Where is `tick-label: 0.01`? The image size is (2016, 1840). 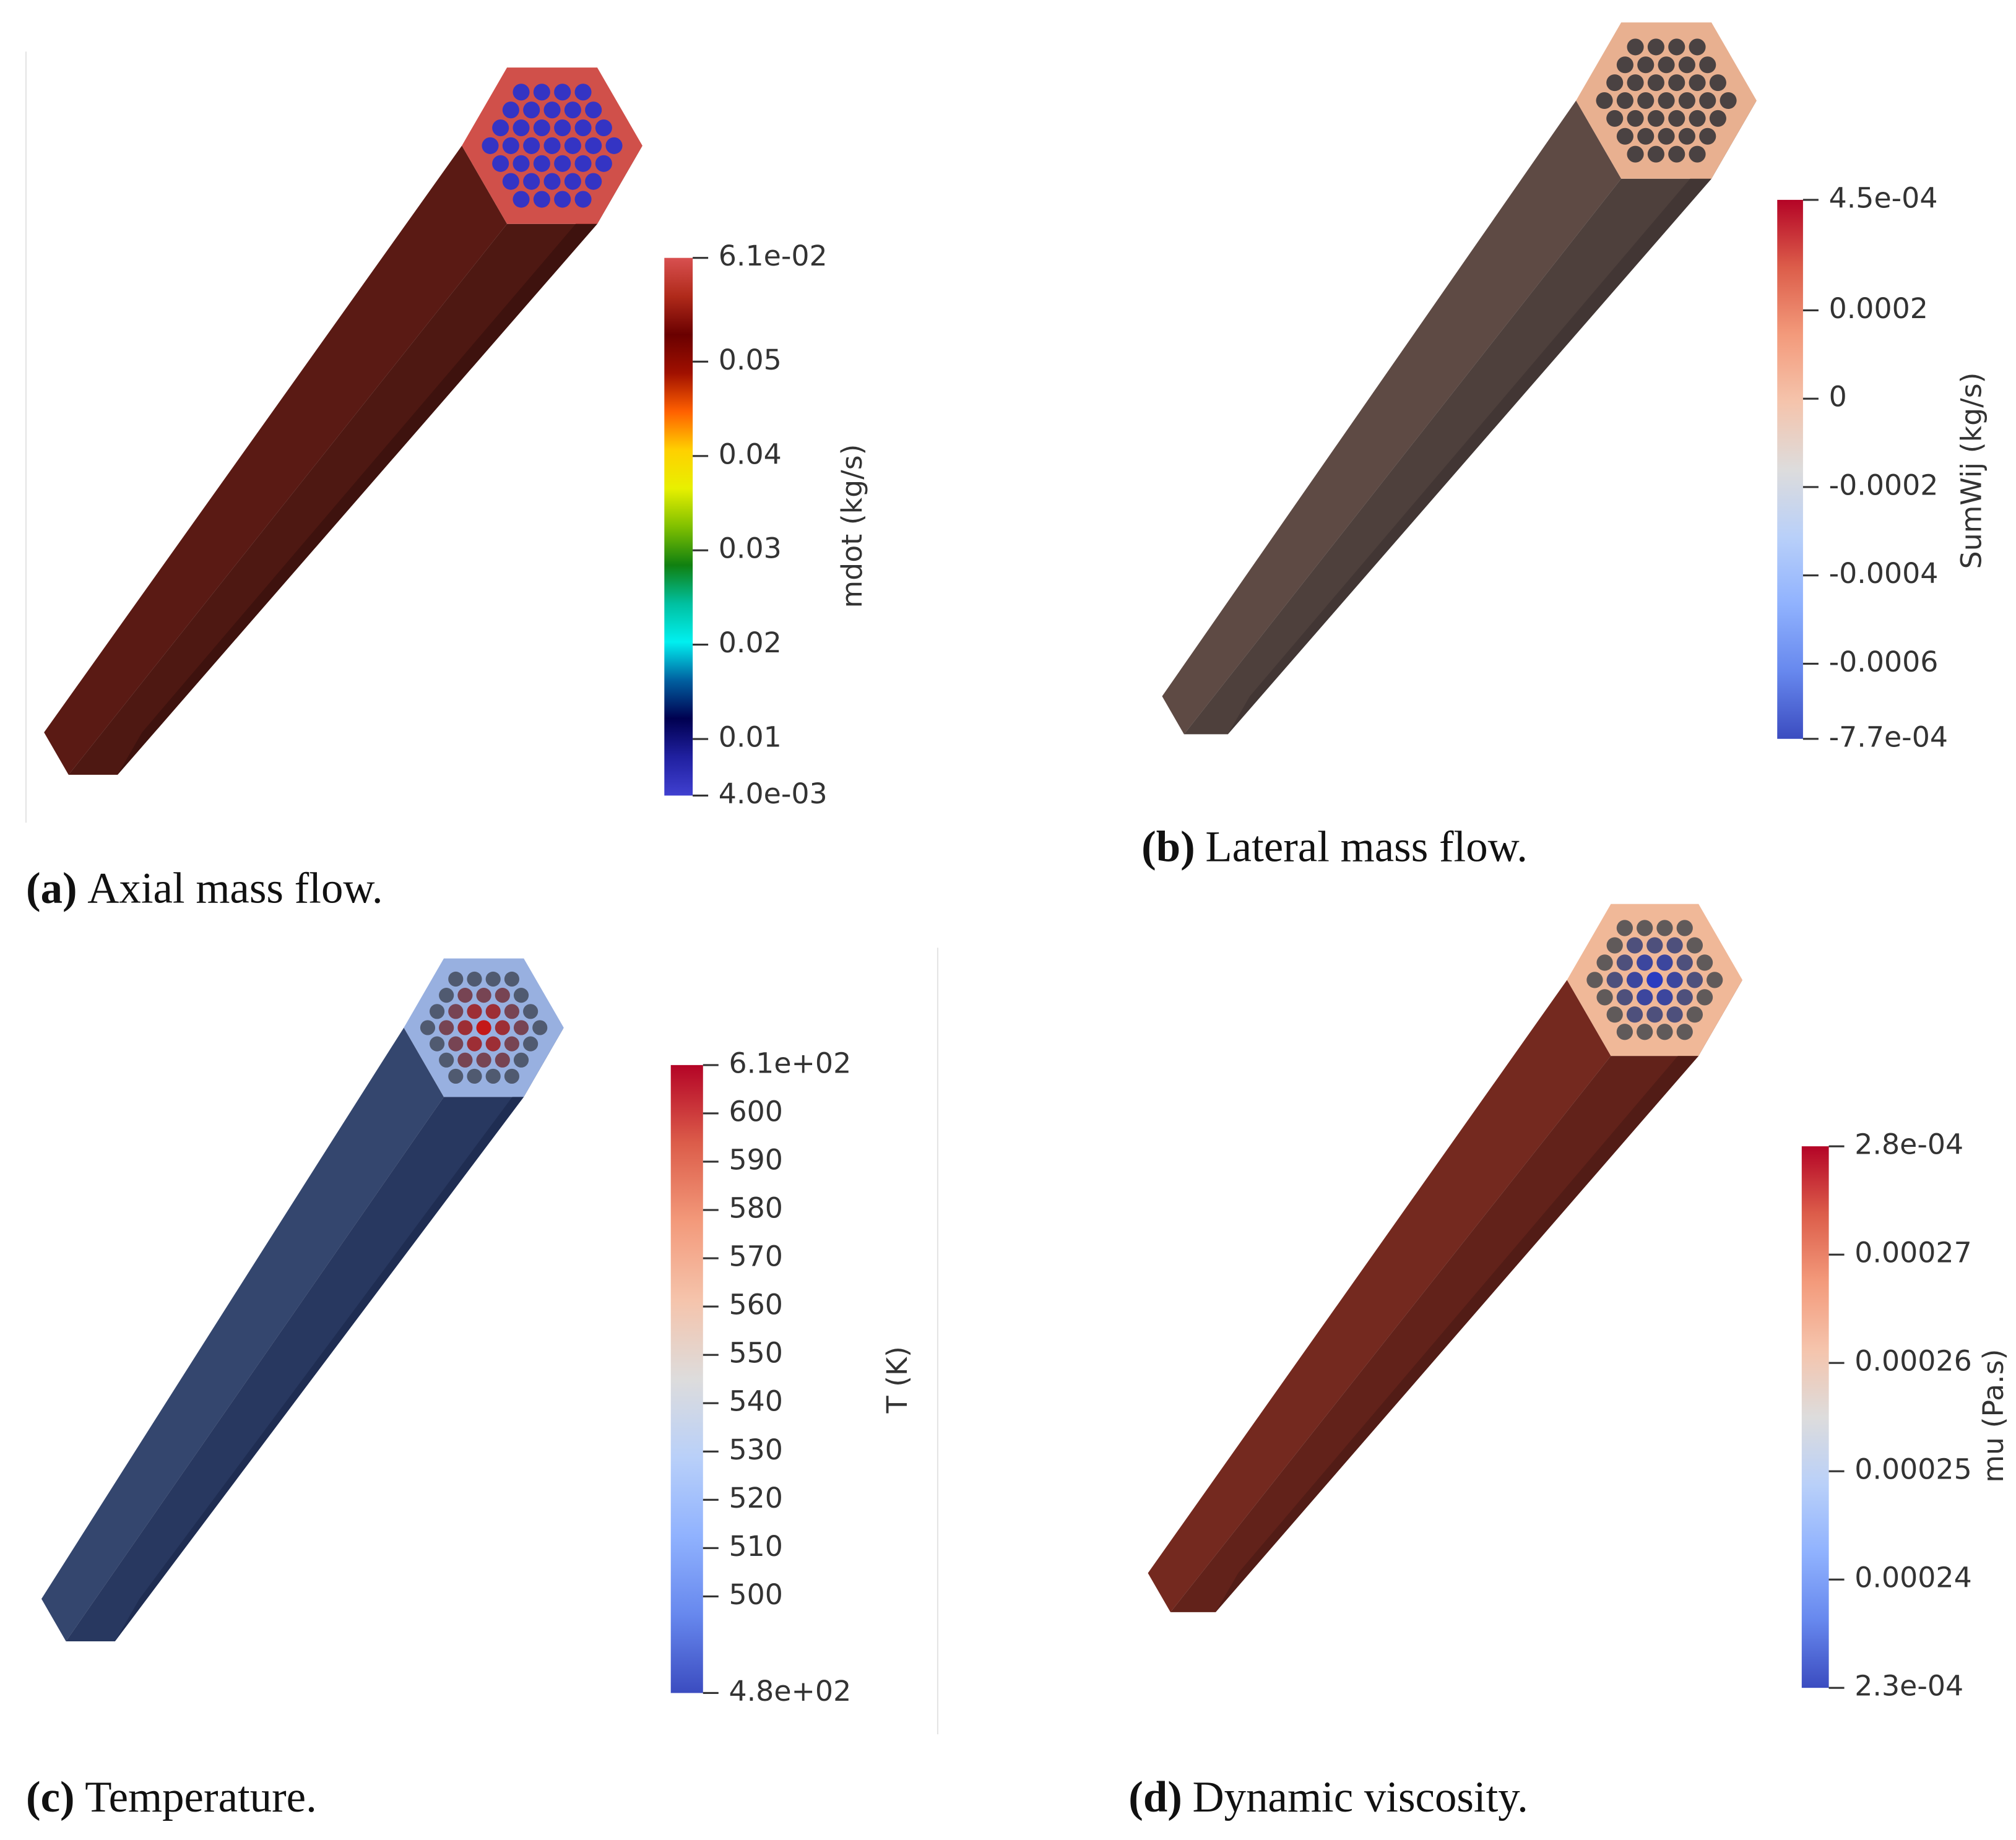 tick-label: 0.01 is located at coordinates (750, 737).